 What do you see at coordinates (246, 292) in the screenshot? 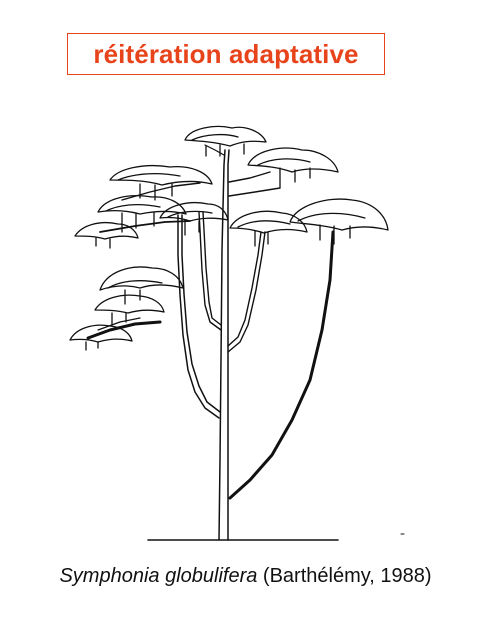
I see `inner-right-axis` at bounding box center [246, 292].